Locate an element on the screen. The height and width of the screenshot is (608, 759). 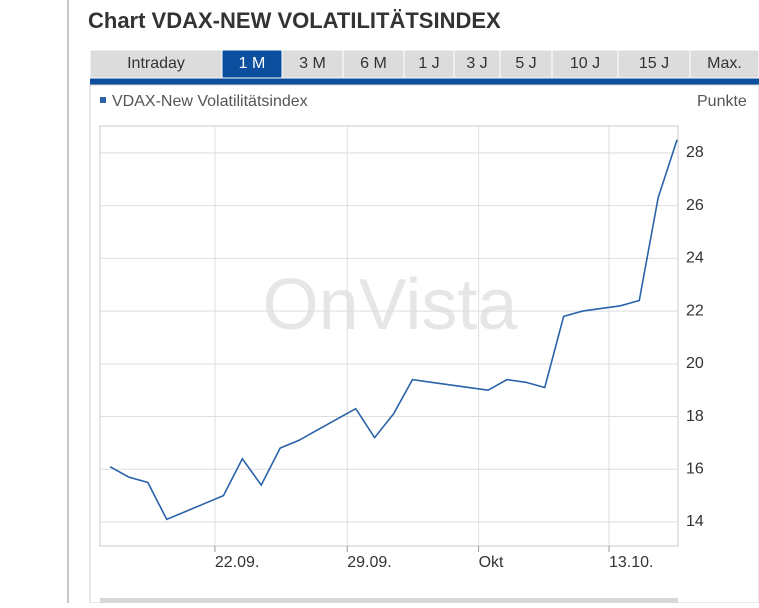
y-tick-label: 24 is located at coordinates (695, 258).